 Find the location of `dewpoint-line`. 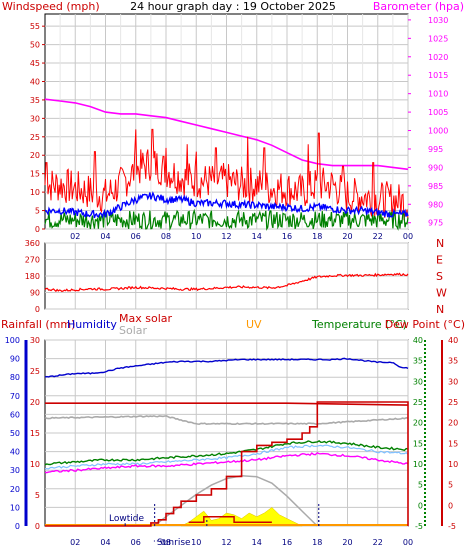

dewpoint-line is located at coordinates (226, 462).